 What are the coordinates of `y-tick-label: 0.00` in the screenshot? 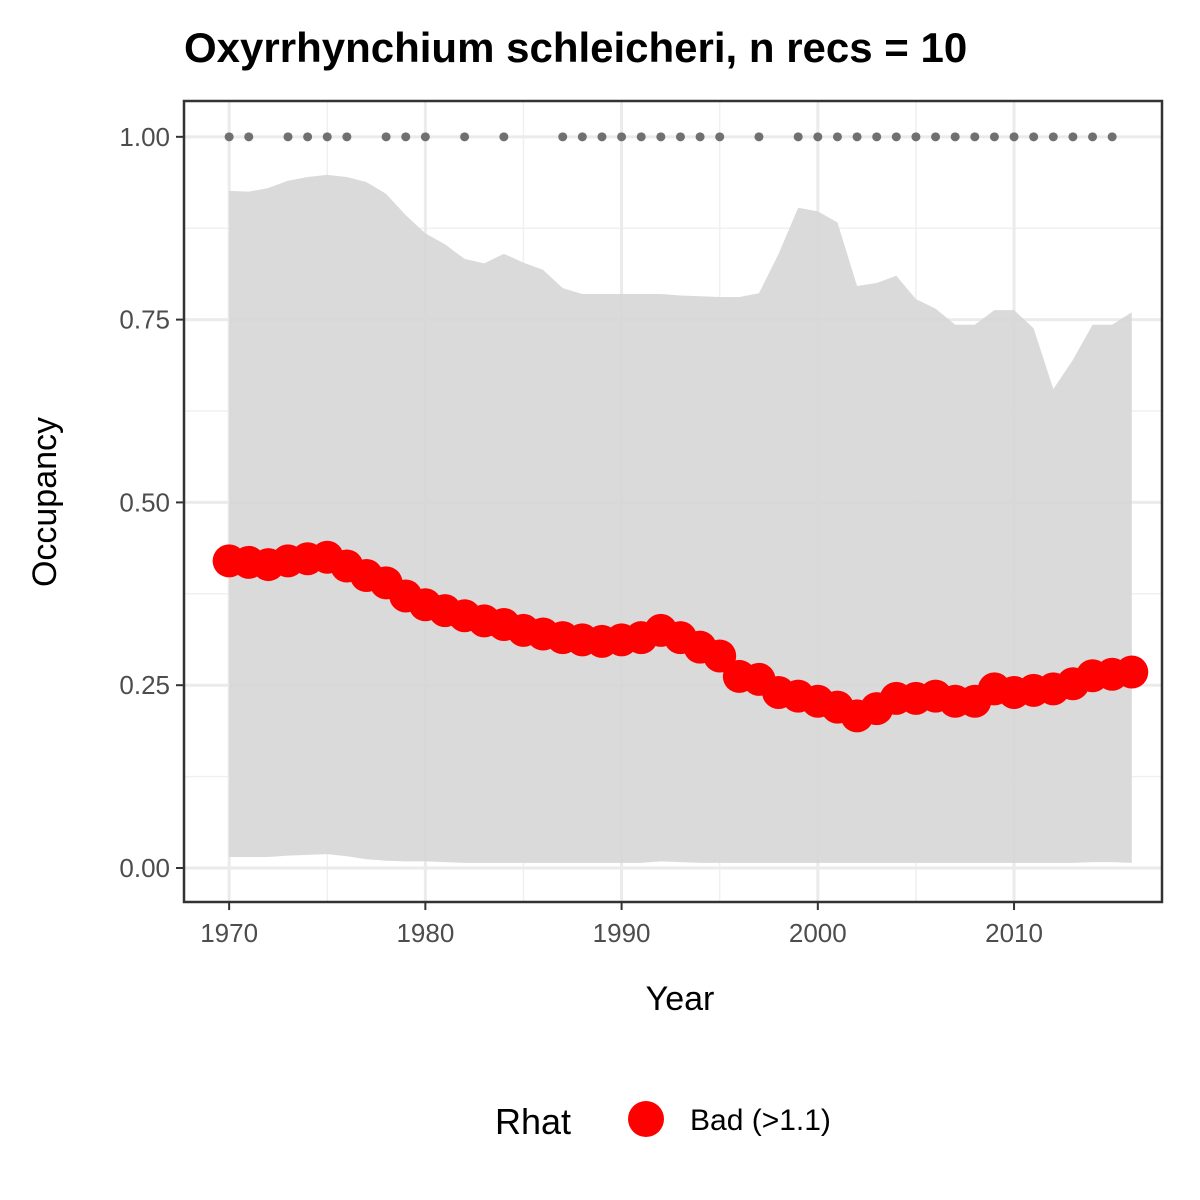 It's located at (144, 868).